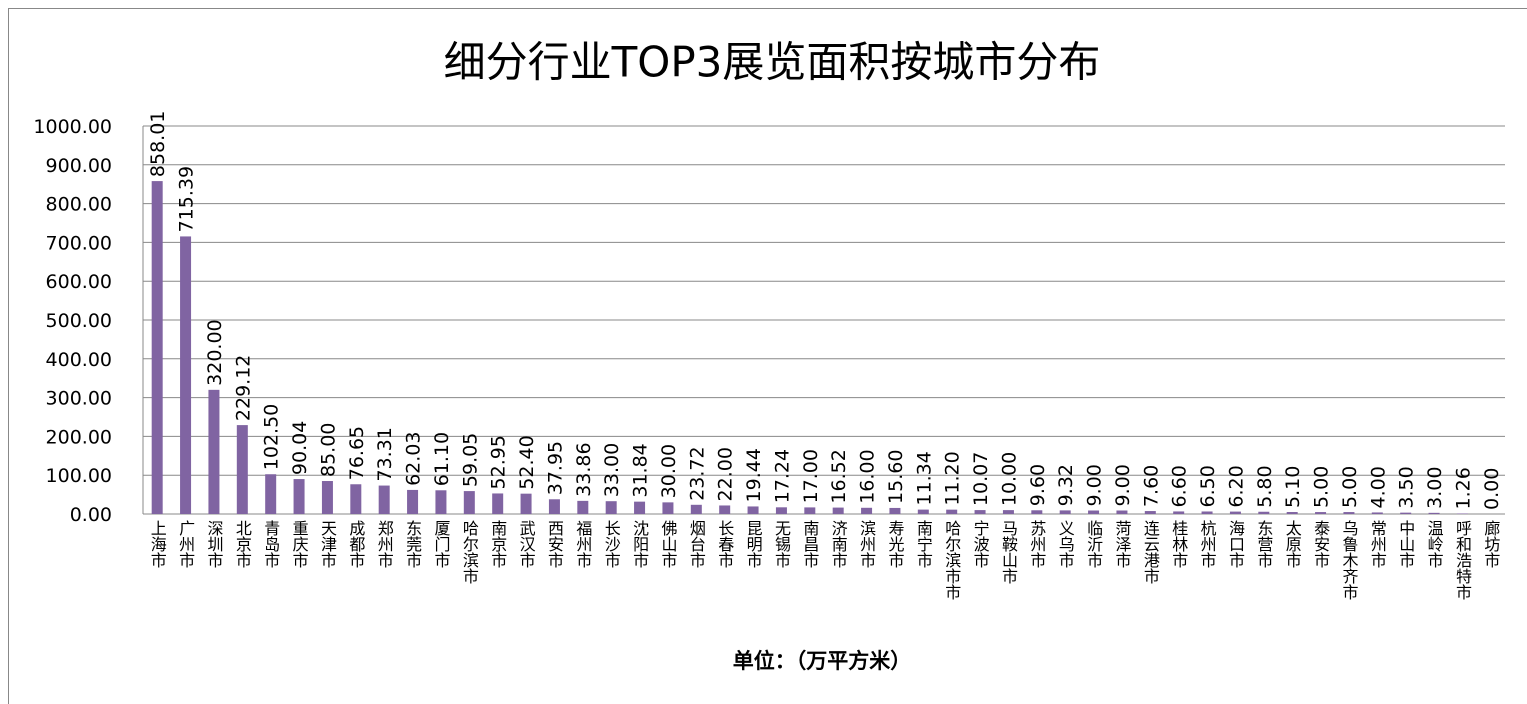 This screenshot has height=704, width=1527. What do you see at coordinates (1038, 485) in the screenshot?
I see `value-label: 9.60` at bounding box center [1038, 485].